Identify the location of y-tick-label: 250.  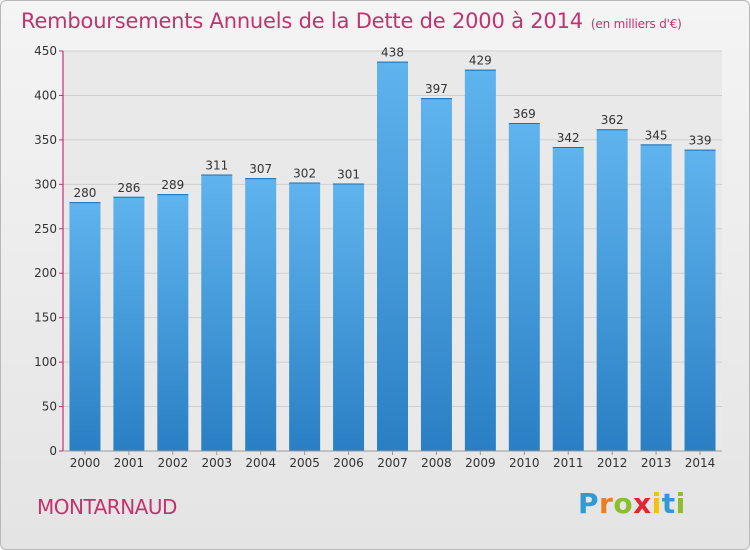
(45, 229).